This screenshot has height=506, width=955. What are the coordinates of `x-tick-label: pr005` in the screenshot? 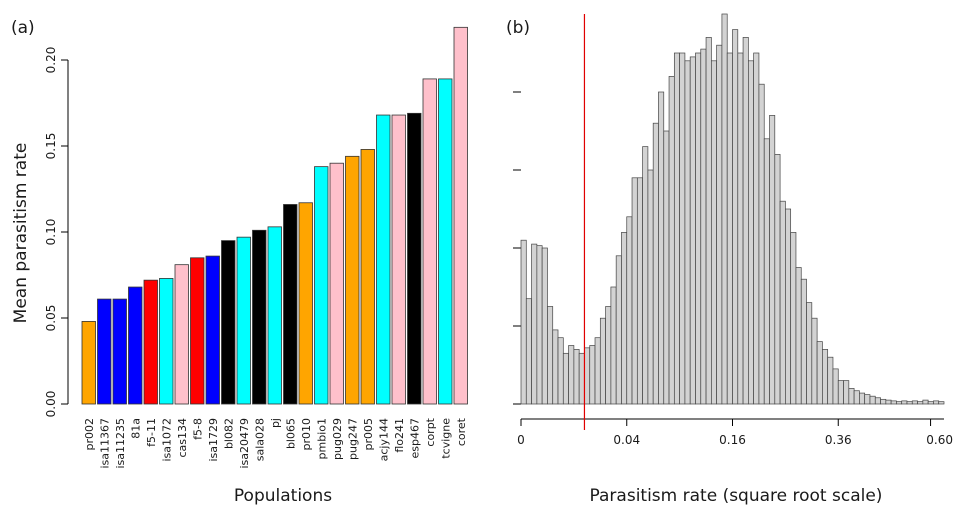 It's located at (368, 434).